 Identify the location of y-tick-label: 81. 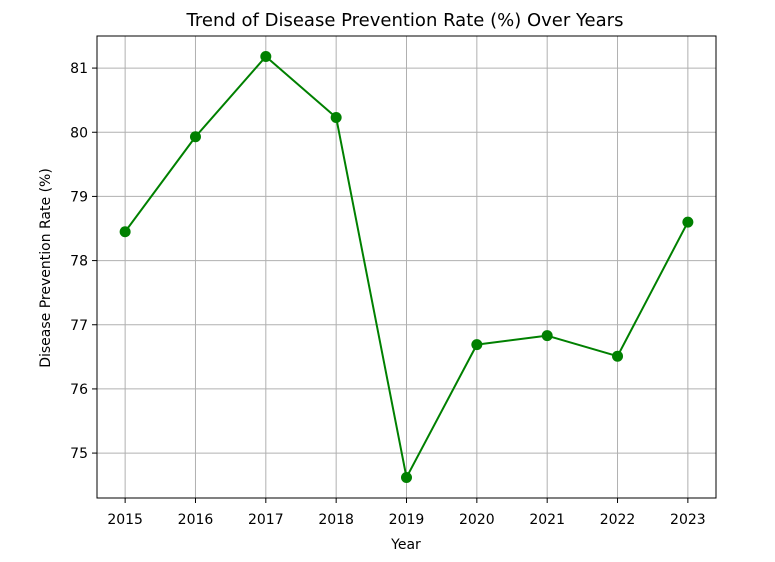
(79, 69).